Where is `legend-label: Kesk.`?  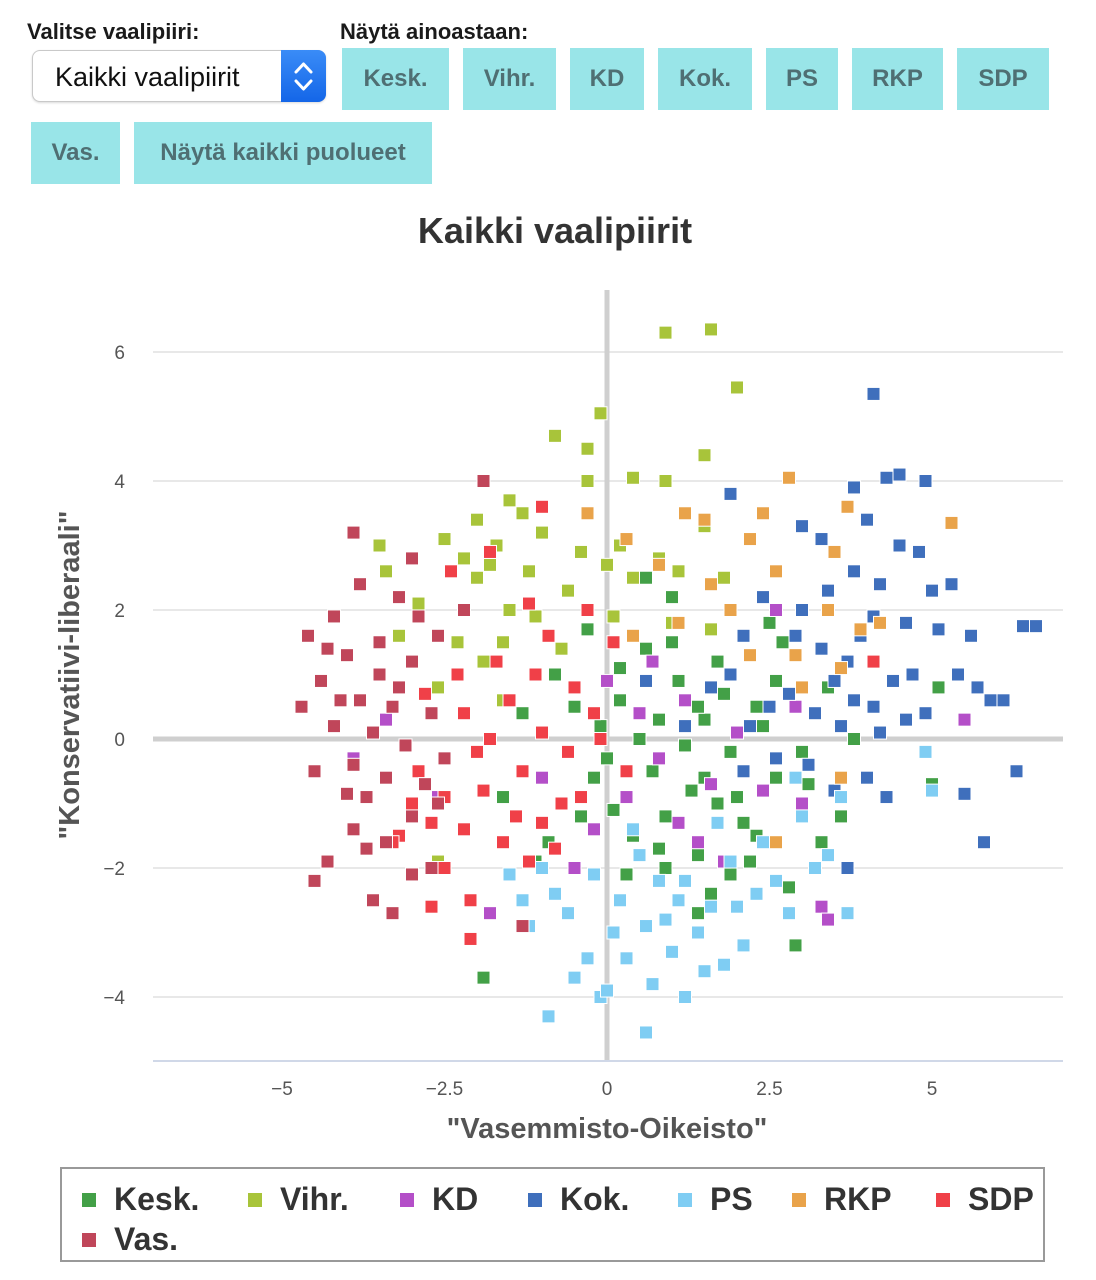
legend-label: Kesk. is located at coordinates (157, 1199).